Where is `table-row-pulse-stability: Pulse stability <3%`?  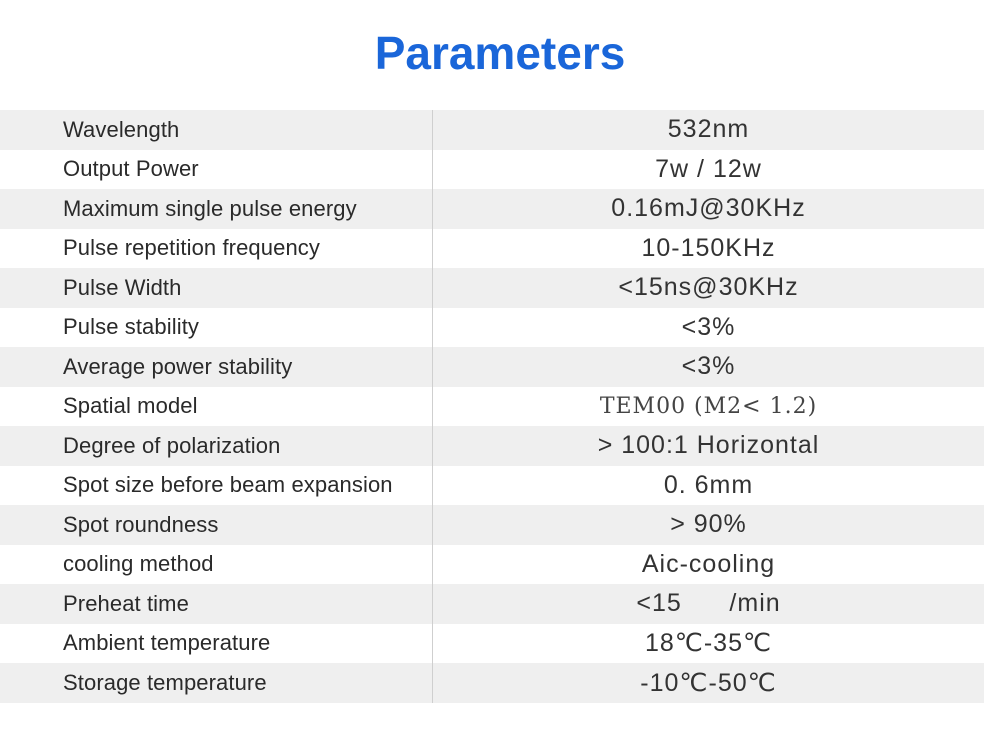 table-row-pulse-stability: Pulse stability <3% is located at coordinates (492, 327).